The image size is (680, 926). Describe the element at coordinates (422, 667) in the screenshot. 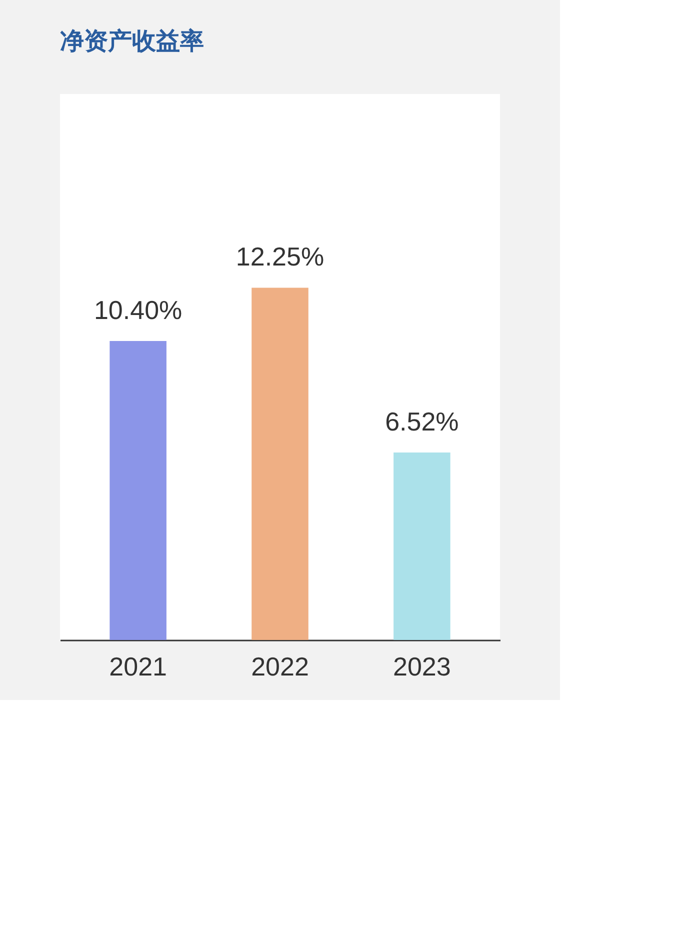

I see `x-tick-label: 2023` at that location.